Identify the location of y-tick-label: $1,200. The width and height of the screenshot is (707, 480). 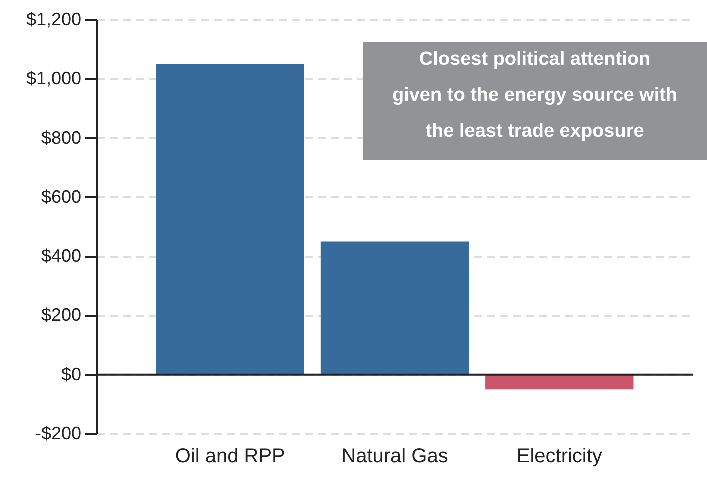
(54, 20).